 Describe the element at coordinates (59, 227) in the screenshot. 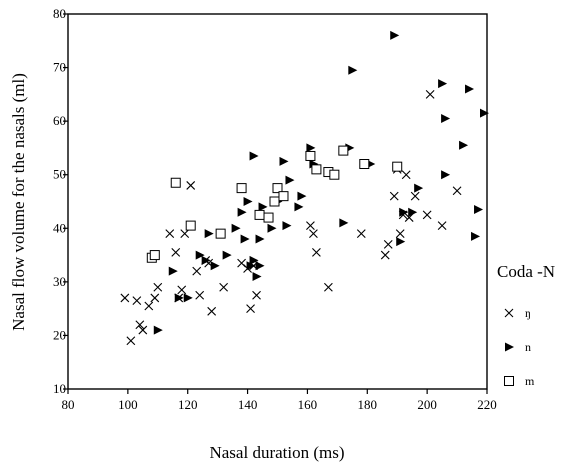

I see `y-tick-label: 40` at that location.